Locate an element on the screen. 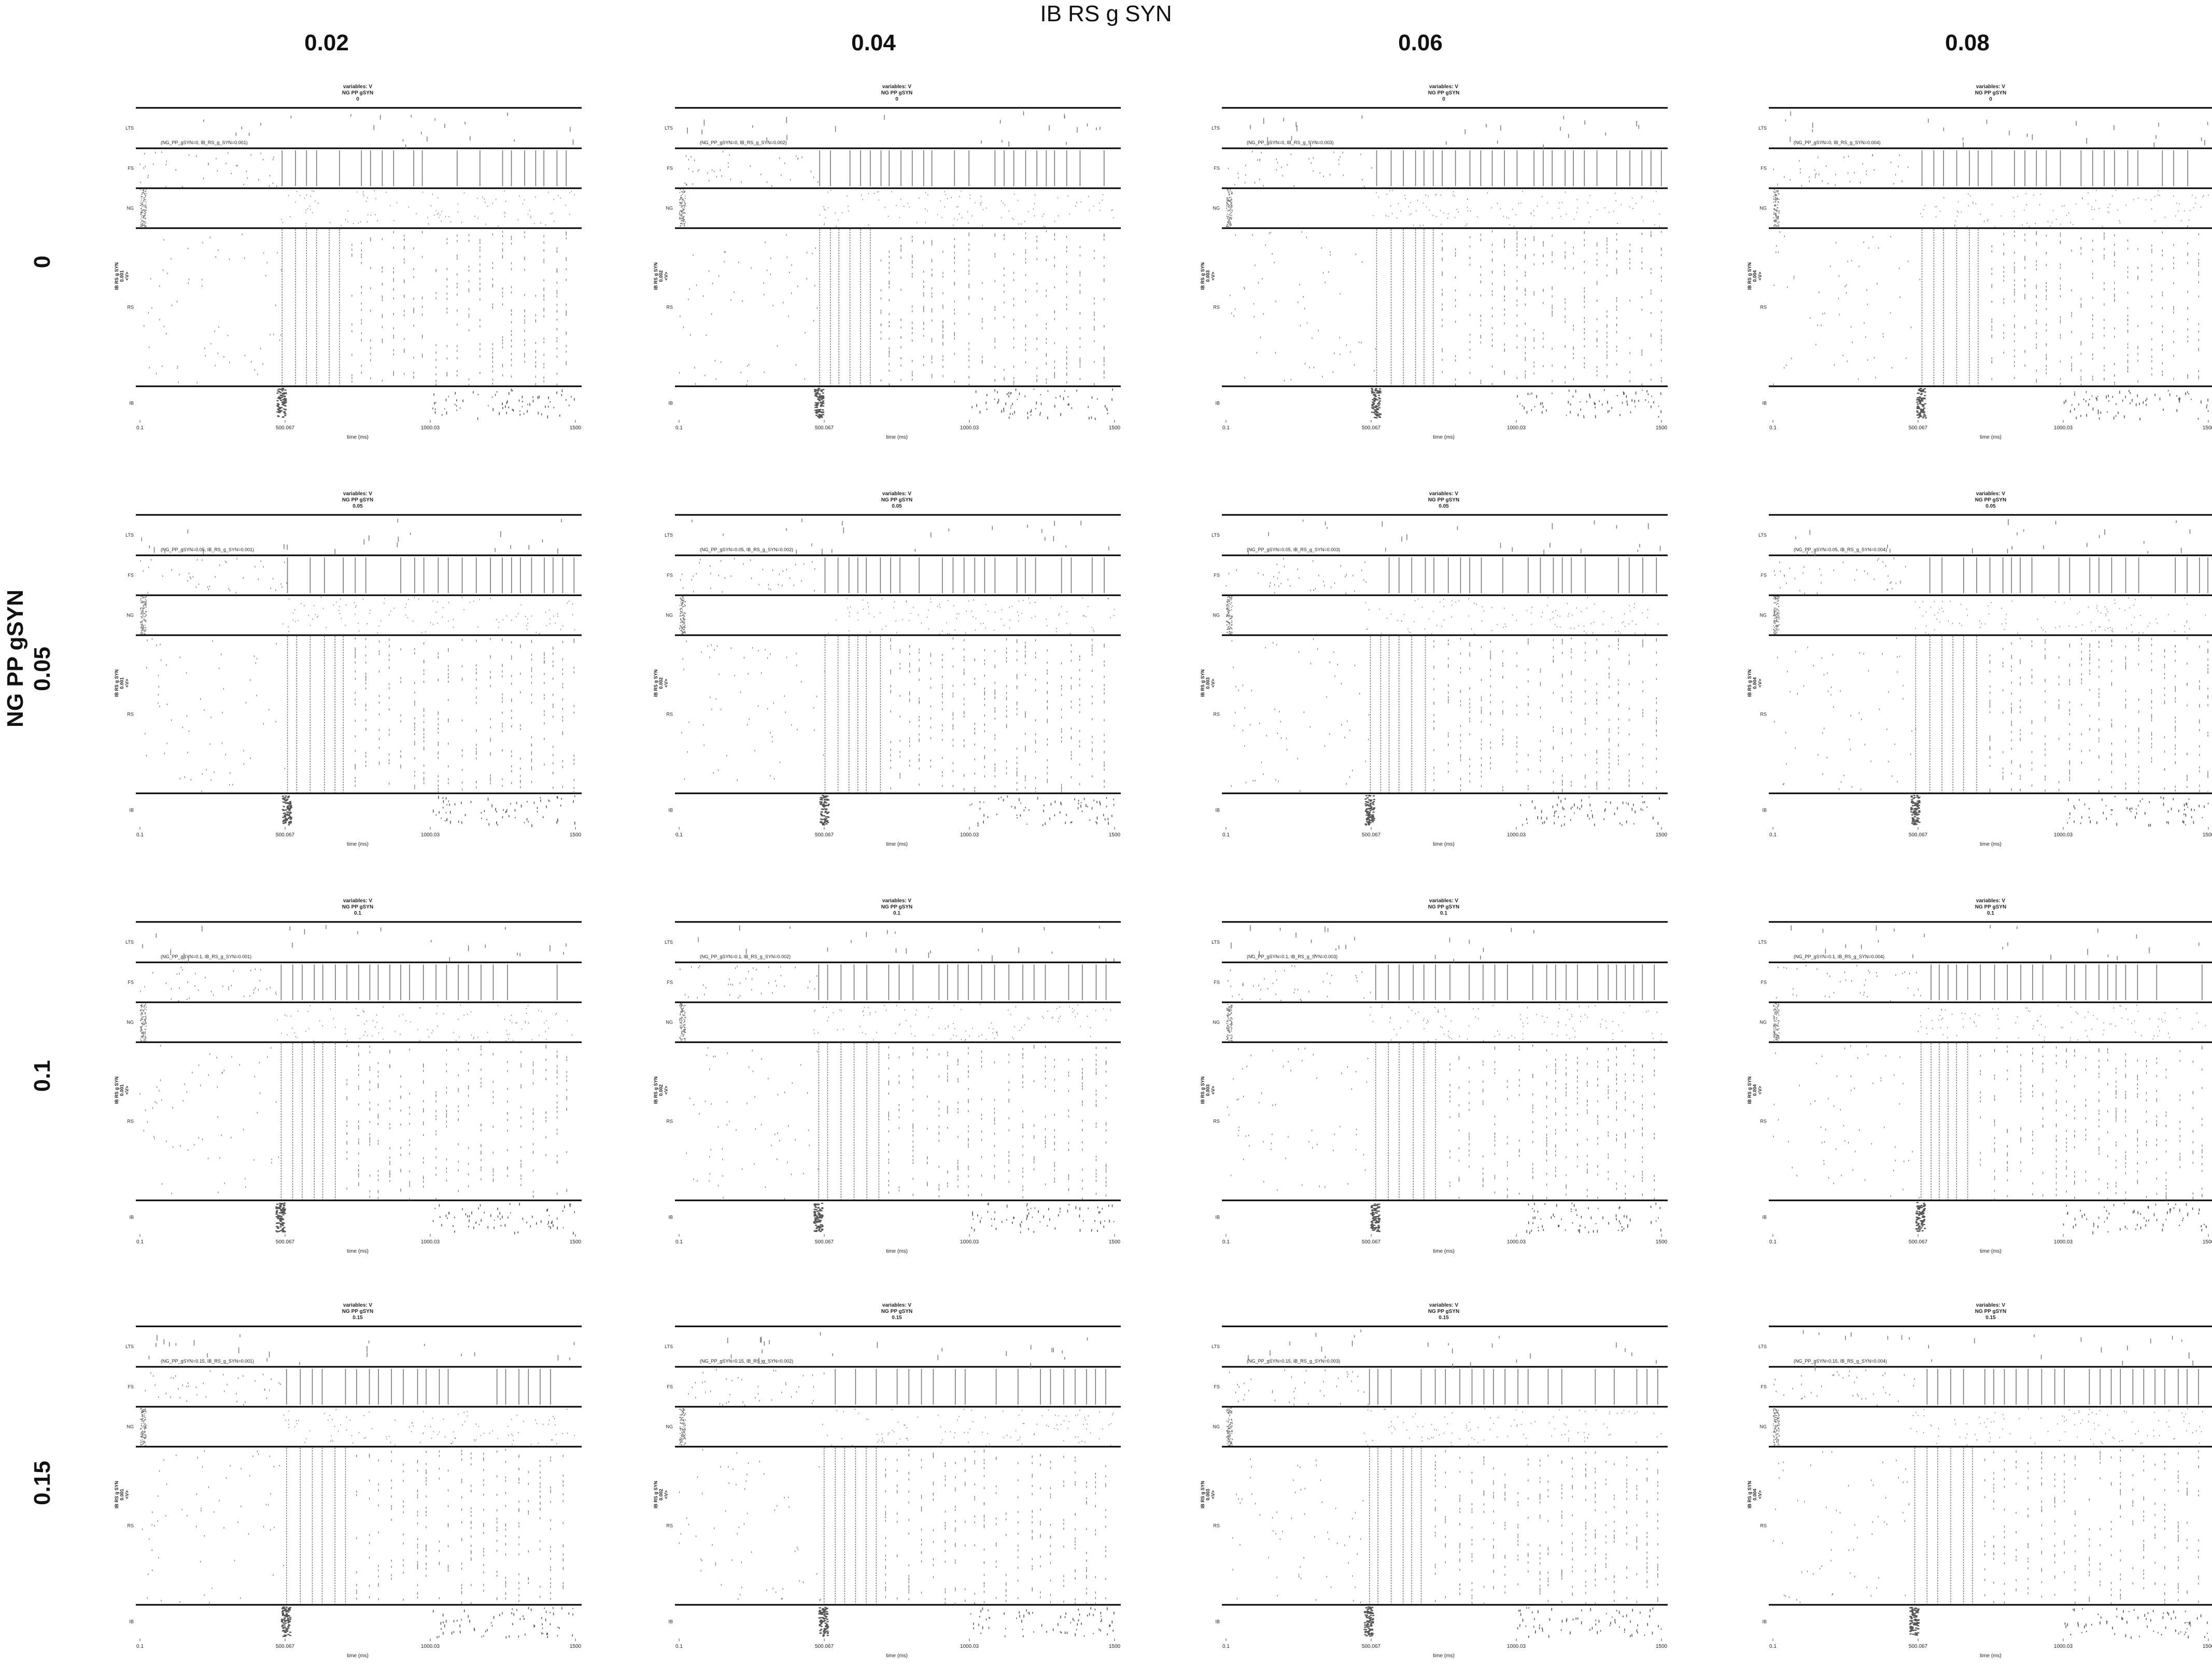 The height and width of the screenshot is (1680, 2212). panel-legend-text: (NG_PP_gSYN=0, IB_RS_g_SYN=0.002) is located at coordinates (743, 142).